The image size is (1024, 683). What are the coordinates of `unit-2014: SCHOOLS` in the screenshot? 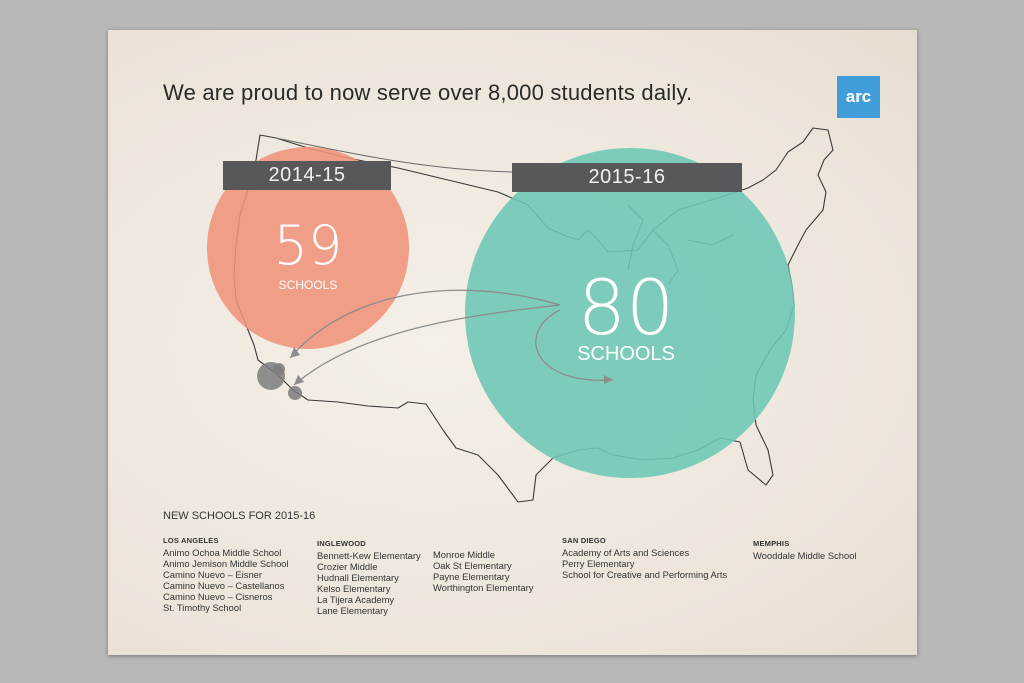 It's located at (308, 285).